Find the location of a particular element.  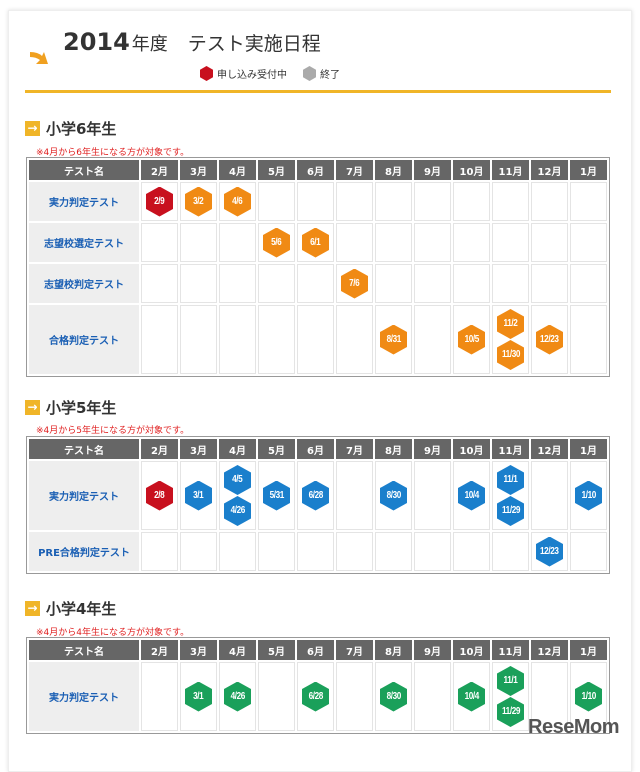

test-date-badge: 6/1 is located at coordinates (315, 242).